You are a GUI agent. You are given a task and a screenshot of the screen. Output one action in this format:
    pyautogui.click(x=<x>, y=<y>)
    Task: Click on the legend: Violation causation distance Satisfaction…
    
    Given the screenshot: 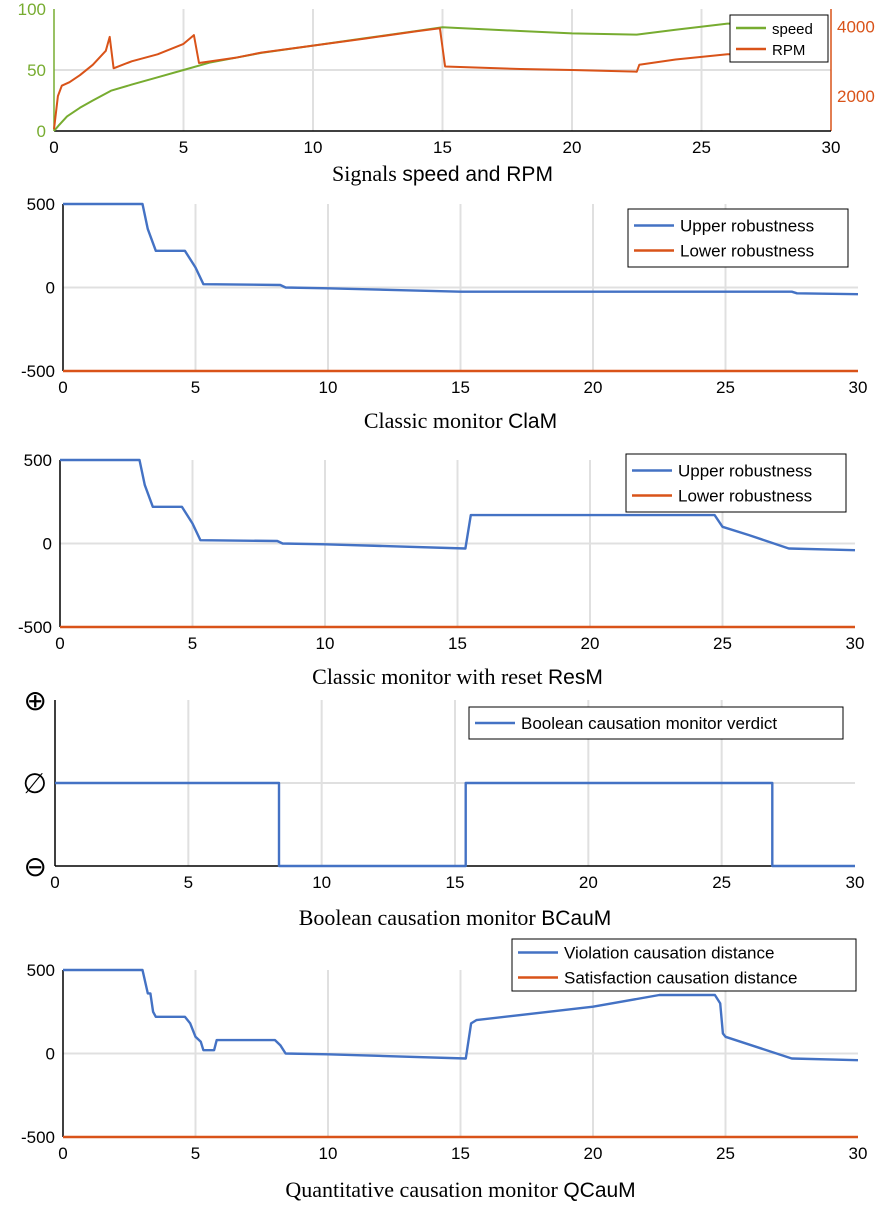 What is the action you would take?
    pyautogui.click(x=684, y=965)
    